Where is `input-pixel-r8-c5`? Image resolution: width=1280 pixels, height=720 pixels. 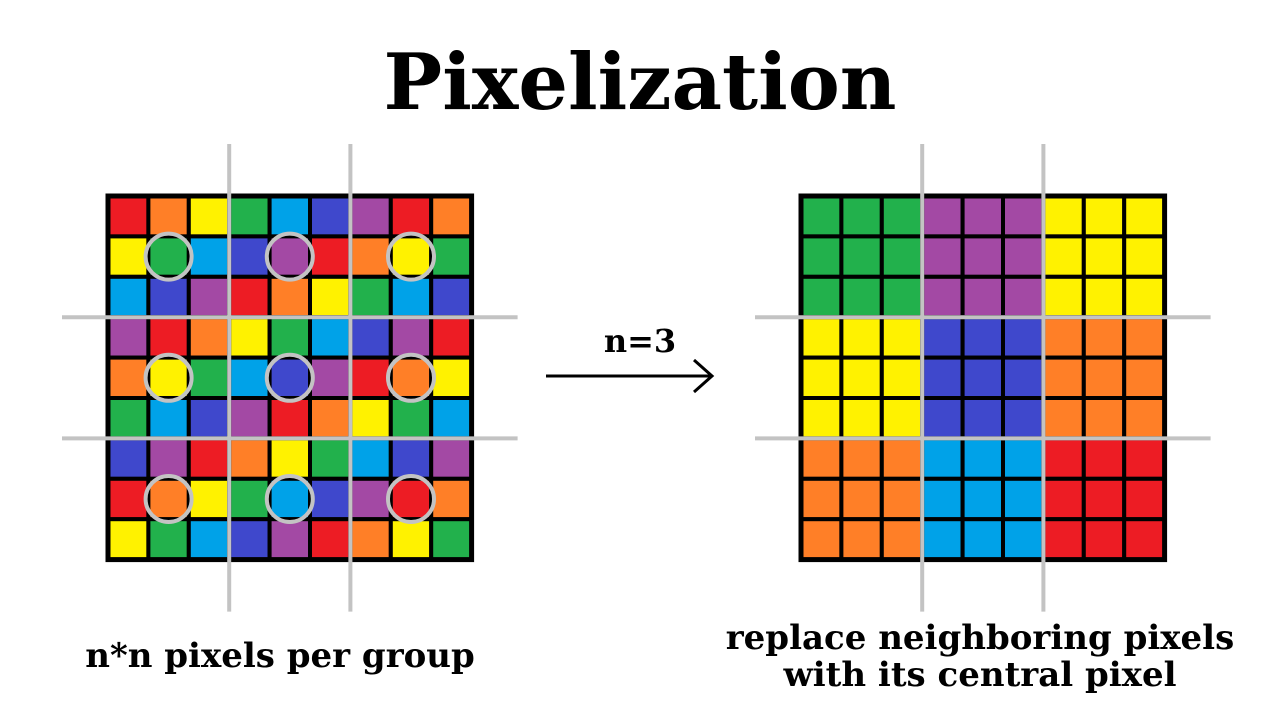 input-pixel-r8-c5 is located at coordinates (330, 539).